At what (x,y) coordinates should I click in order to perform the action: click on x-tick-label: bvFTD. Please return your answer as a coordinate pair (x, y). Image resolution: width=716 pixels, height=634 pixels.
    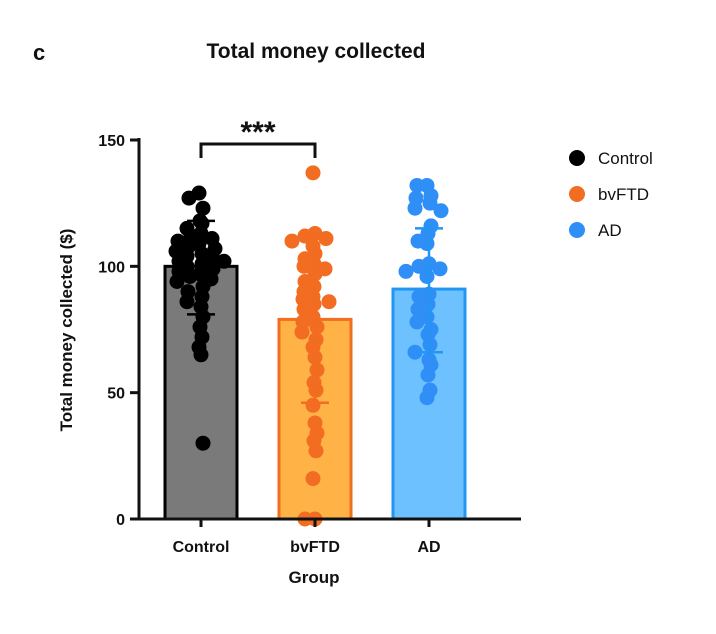
    Looking at the image, I should click on (315, 547).